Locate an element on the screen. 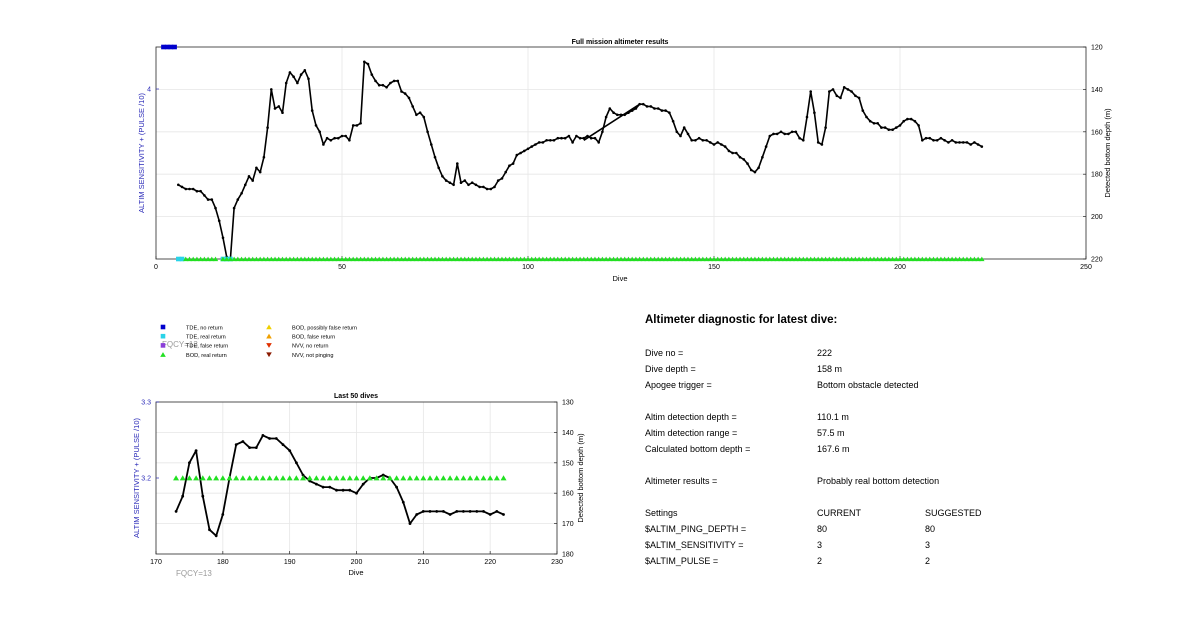 Image resolution: width=1200 pixels, height=622 pixels. legend-tde-false-return-label: TDE, false return is located at coordinates (207, 347).